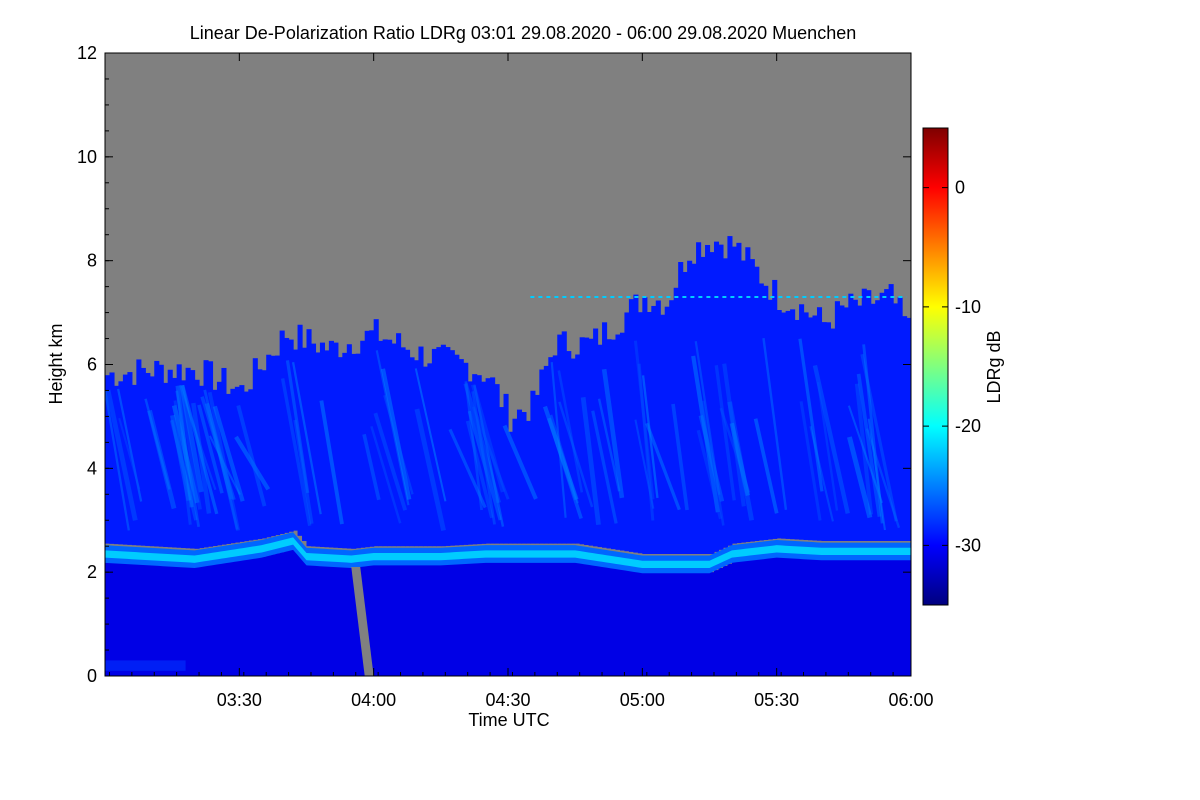  Describe the element at coordinates (968, 426) in the screenshot. I see `colorbar-tick-label: -20` at that location.